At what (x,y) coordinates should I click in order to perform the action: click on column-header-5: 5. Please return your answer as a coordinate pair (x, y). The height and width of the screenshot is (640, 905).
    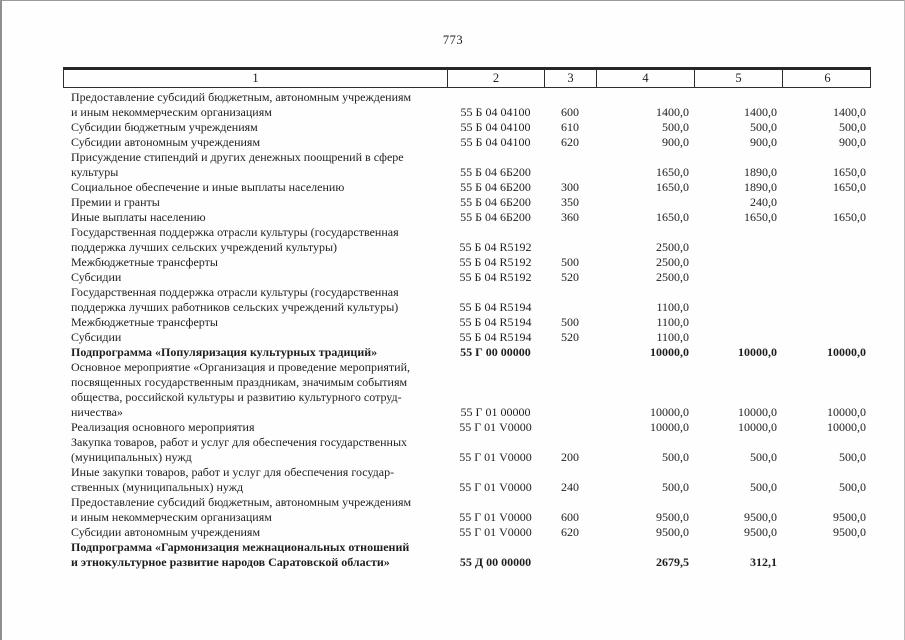
    Looking at the image, I should click on (739, 78).